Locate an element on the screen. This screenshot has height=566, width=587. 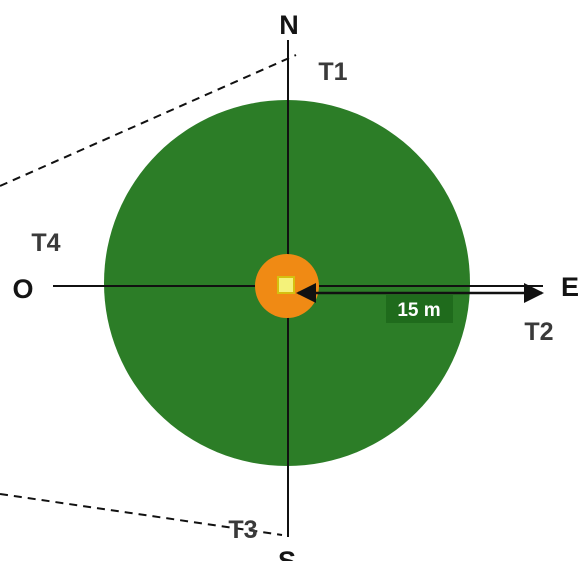
south-label: S is located at coordinates (287, 553).